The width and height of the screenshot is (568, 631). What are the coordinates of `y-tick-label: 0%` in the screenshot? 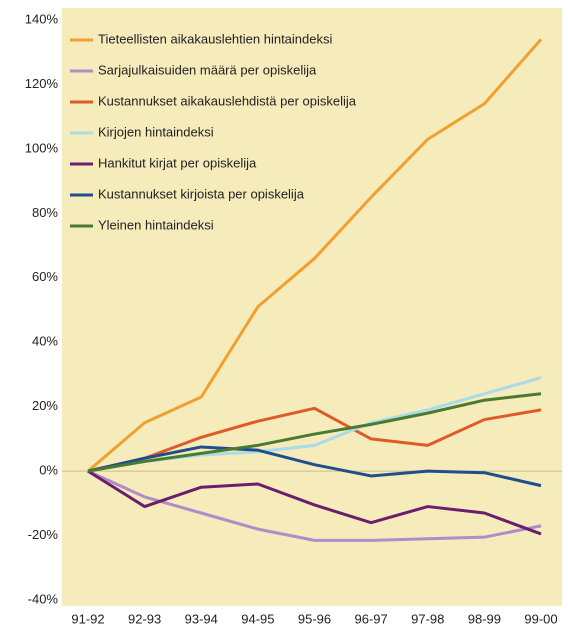 It's located at (48, 470).